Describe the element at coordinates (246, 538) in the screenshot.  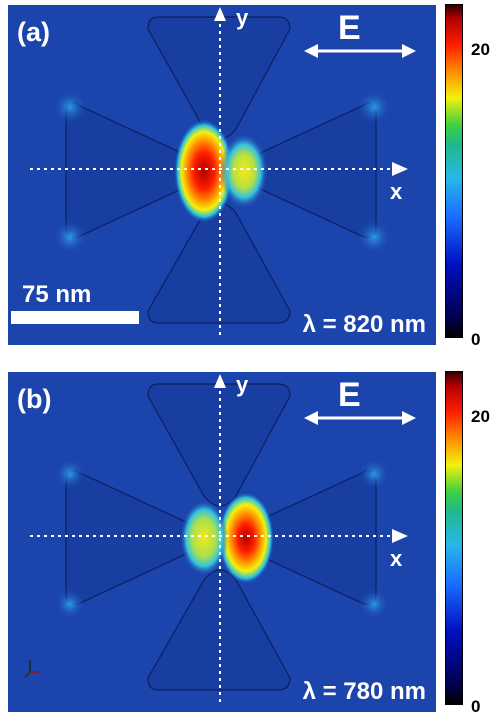
I see `hotspot-right-b` at that location.